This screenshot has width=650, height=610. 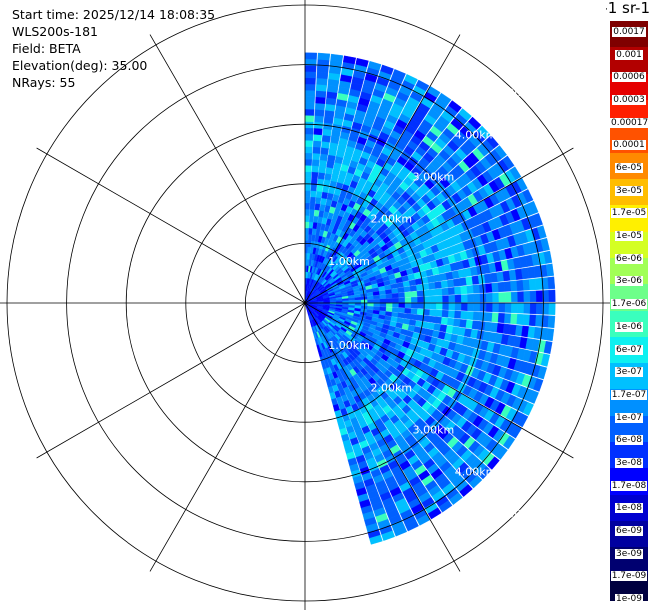 I want to click on range-label: 5.00km, so click(x=518, y=514).